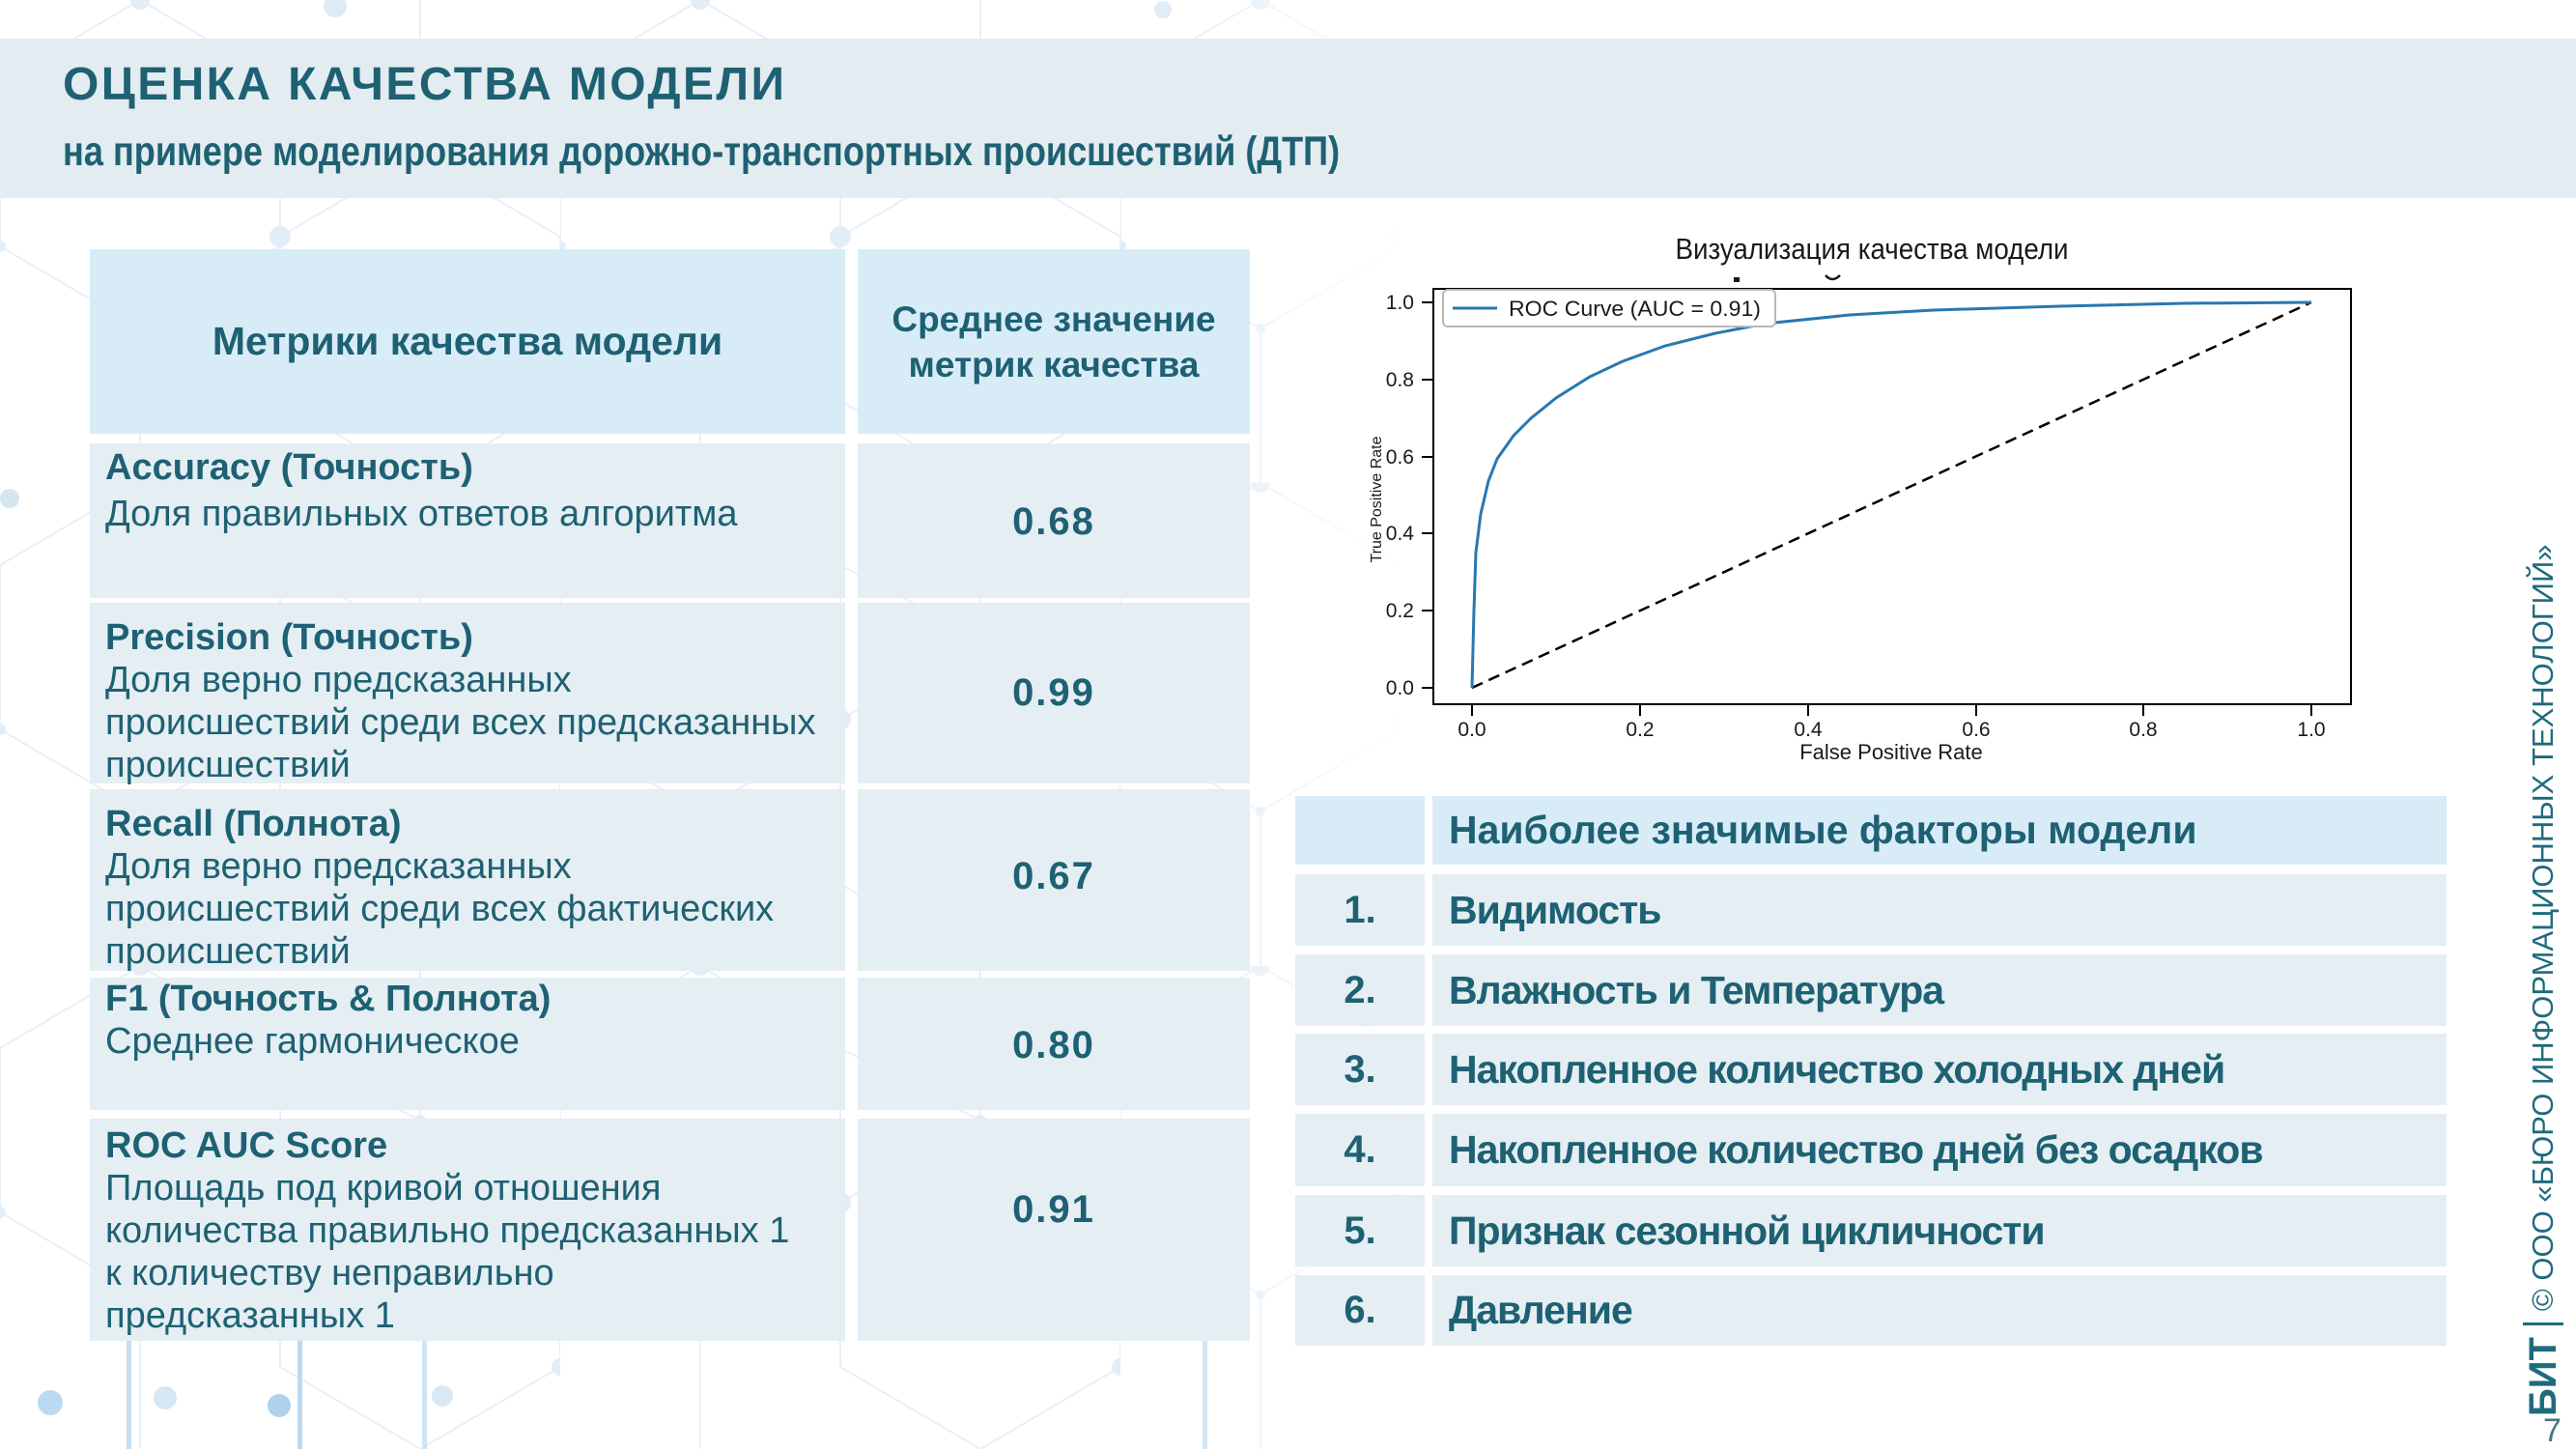 This screenshot has height=1450, width=2576. Describe the element at coordinates (1872, 249) in the screenshot. I see `svg-text: Визуализация качества модели` at that location.